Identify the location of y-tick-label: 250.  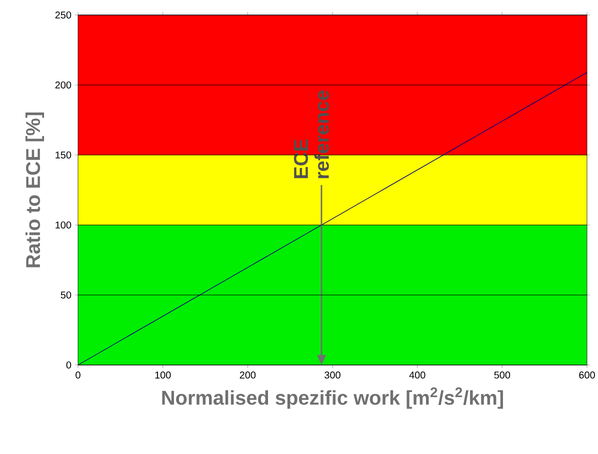
(63, 15).